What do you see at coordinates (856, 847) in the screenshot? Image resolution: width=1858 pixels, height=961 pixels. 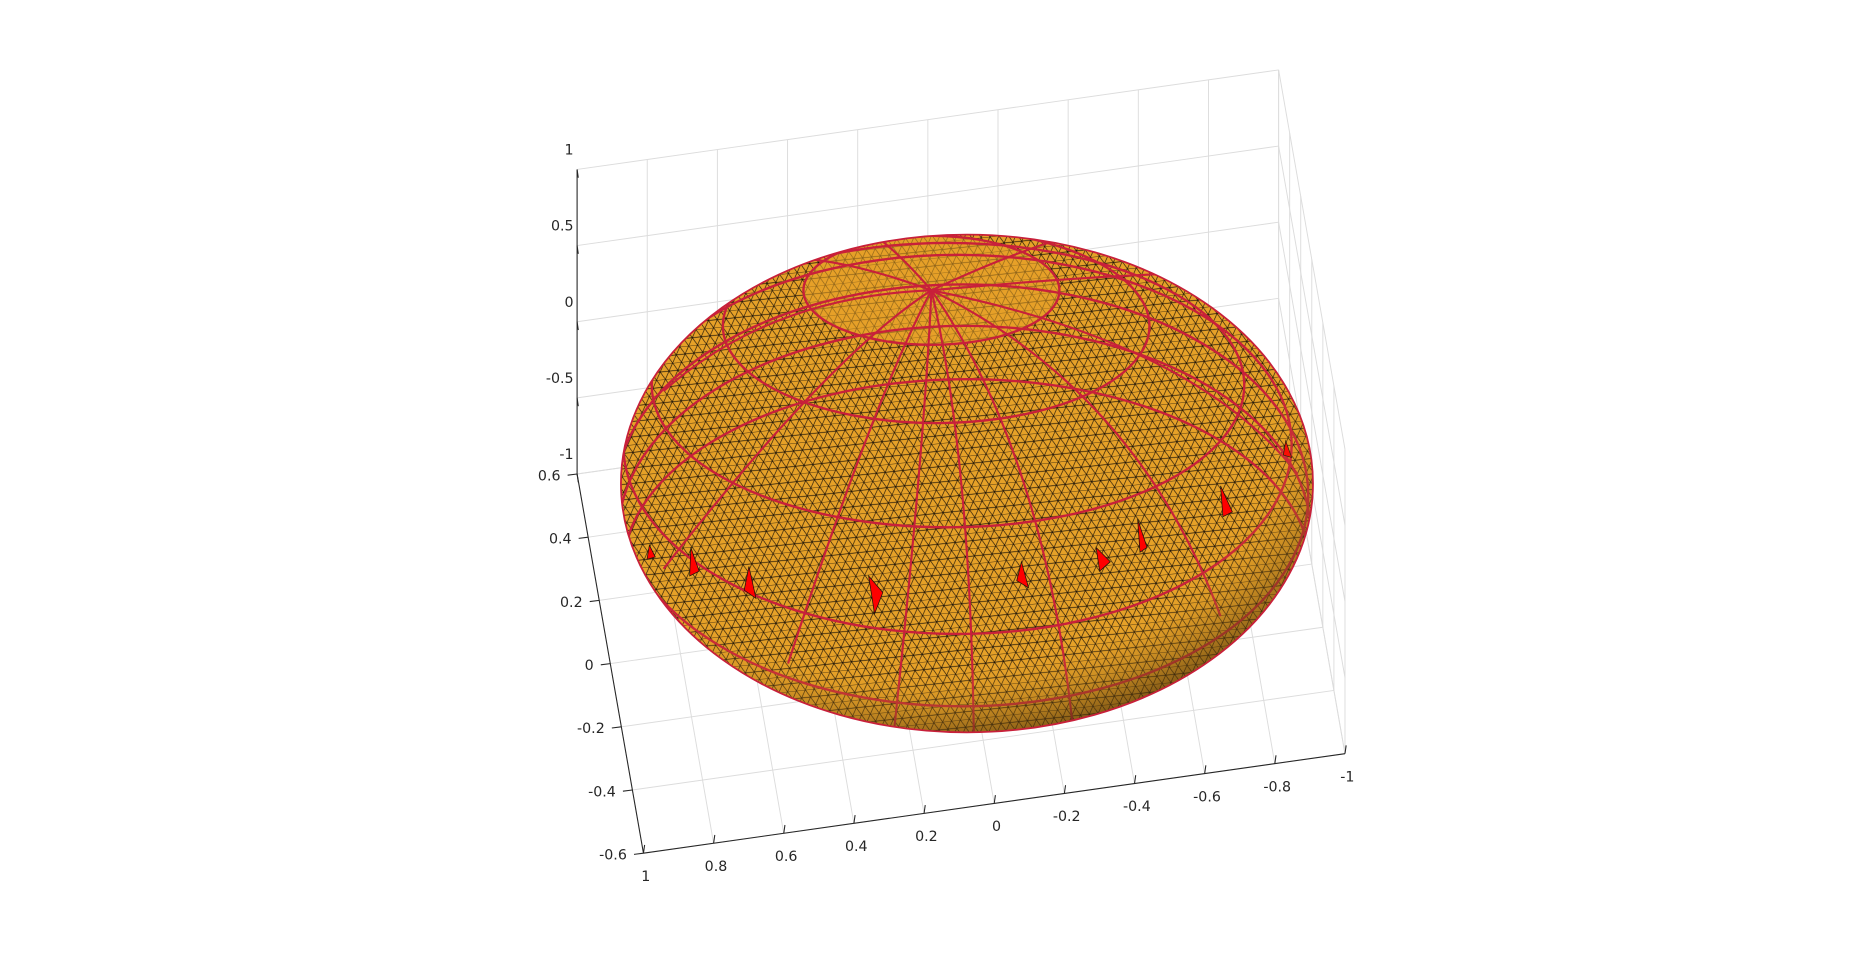 I see `x-tick-label: 0.4` at bounding box center [856, 847].